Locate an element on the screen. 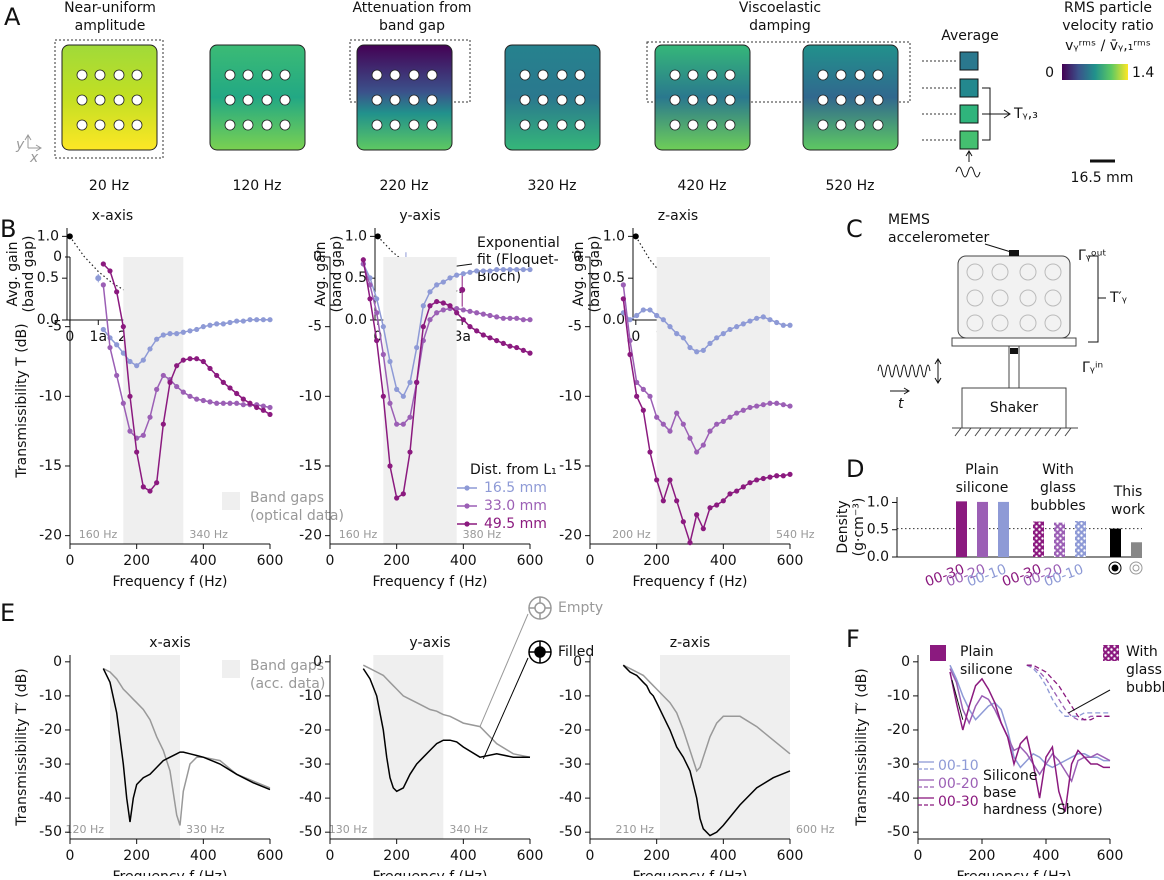 The width and height of the screenshot is (1164, 880). bar is located at coordinates (961, 529).